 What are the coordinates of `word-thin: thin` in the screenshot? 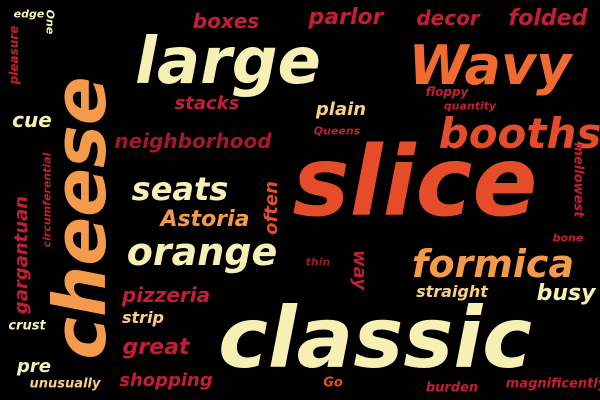 It's located at (318, 262).